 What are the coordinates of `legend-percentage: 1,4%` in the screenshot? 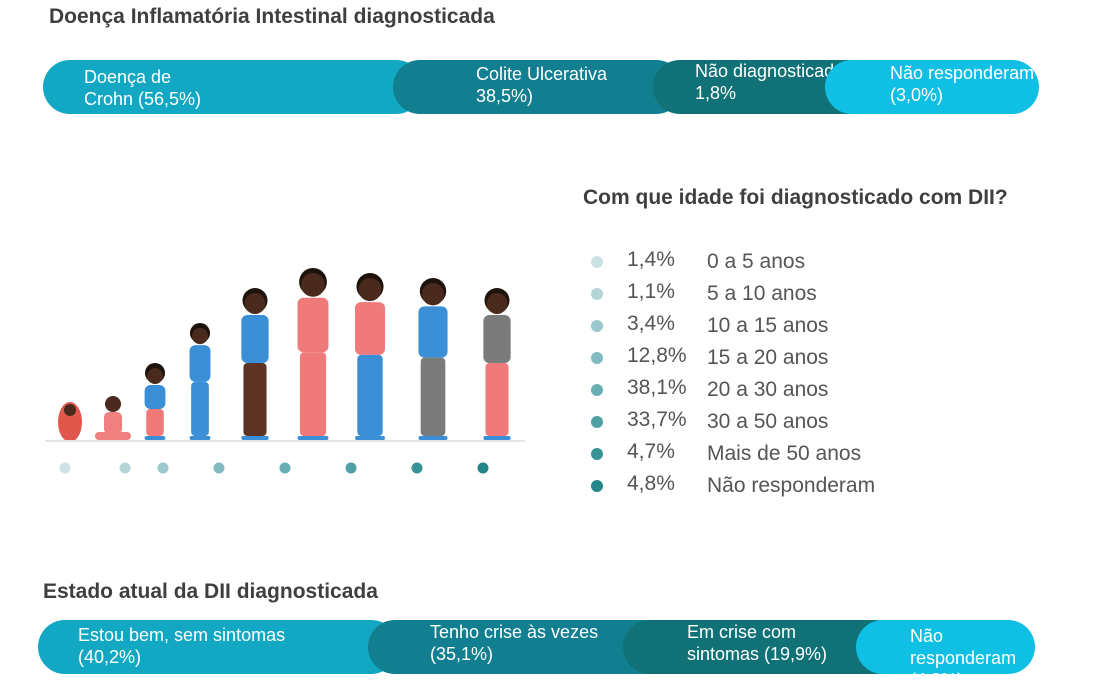 It's located at (651, 259).